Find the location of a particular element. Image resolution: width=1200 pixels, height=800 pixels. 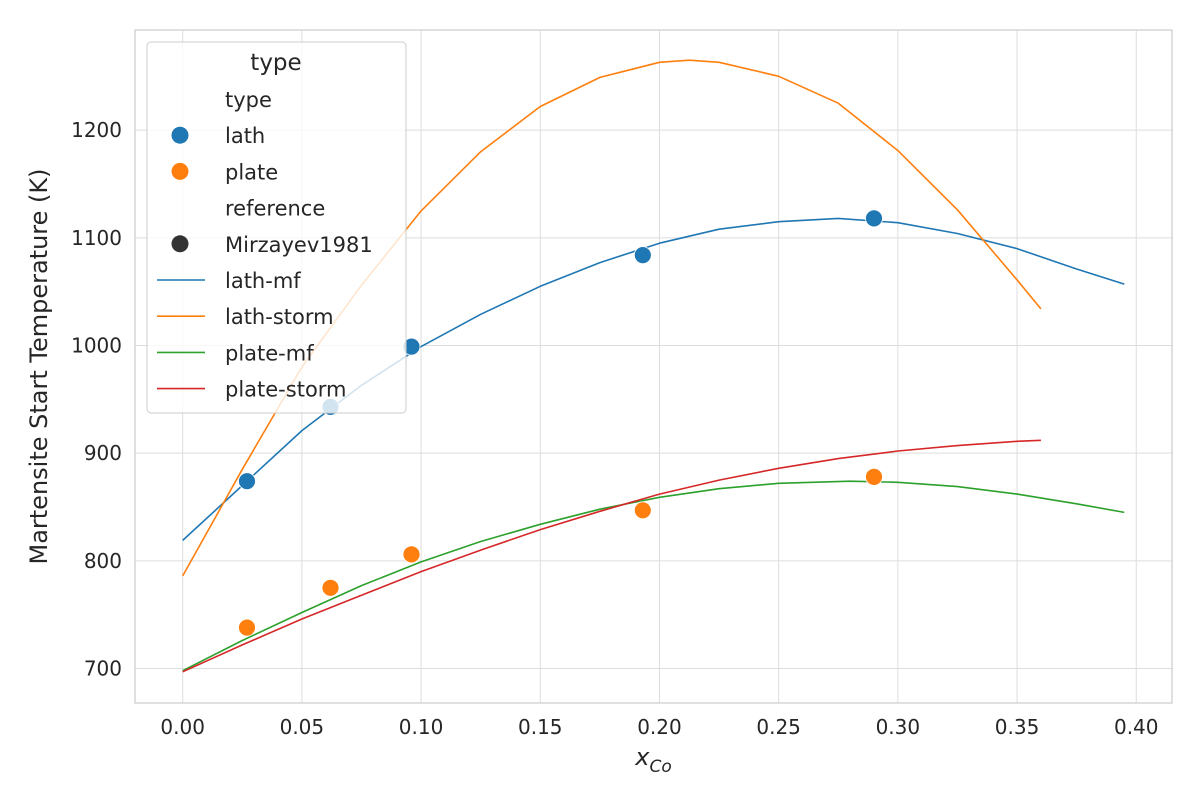

x-axis-label: xCo is located at coordinates (652, 760).